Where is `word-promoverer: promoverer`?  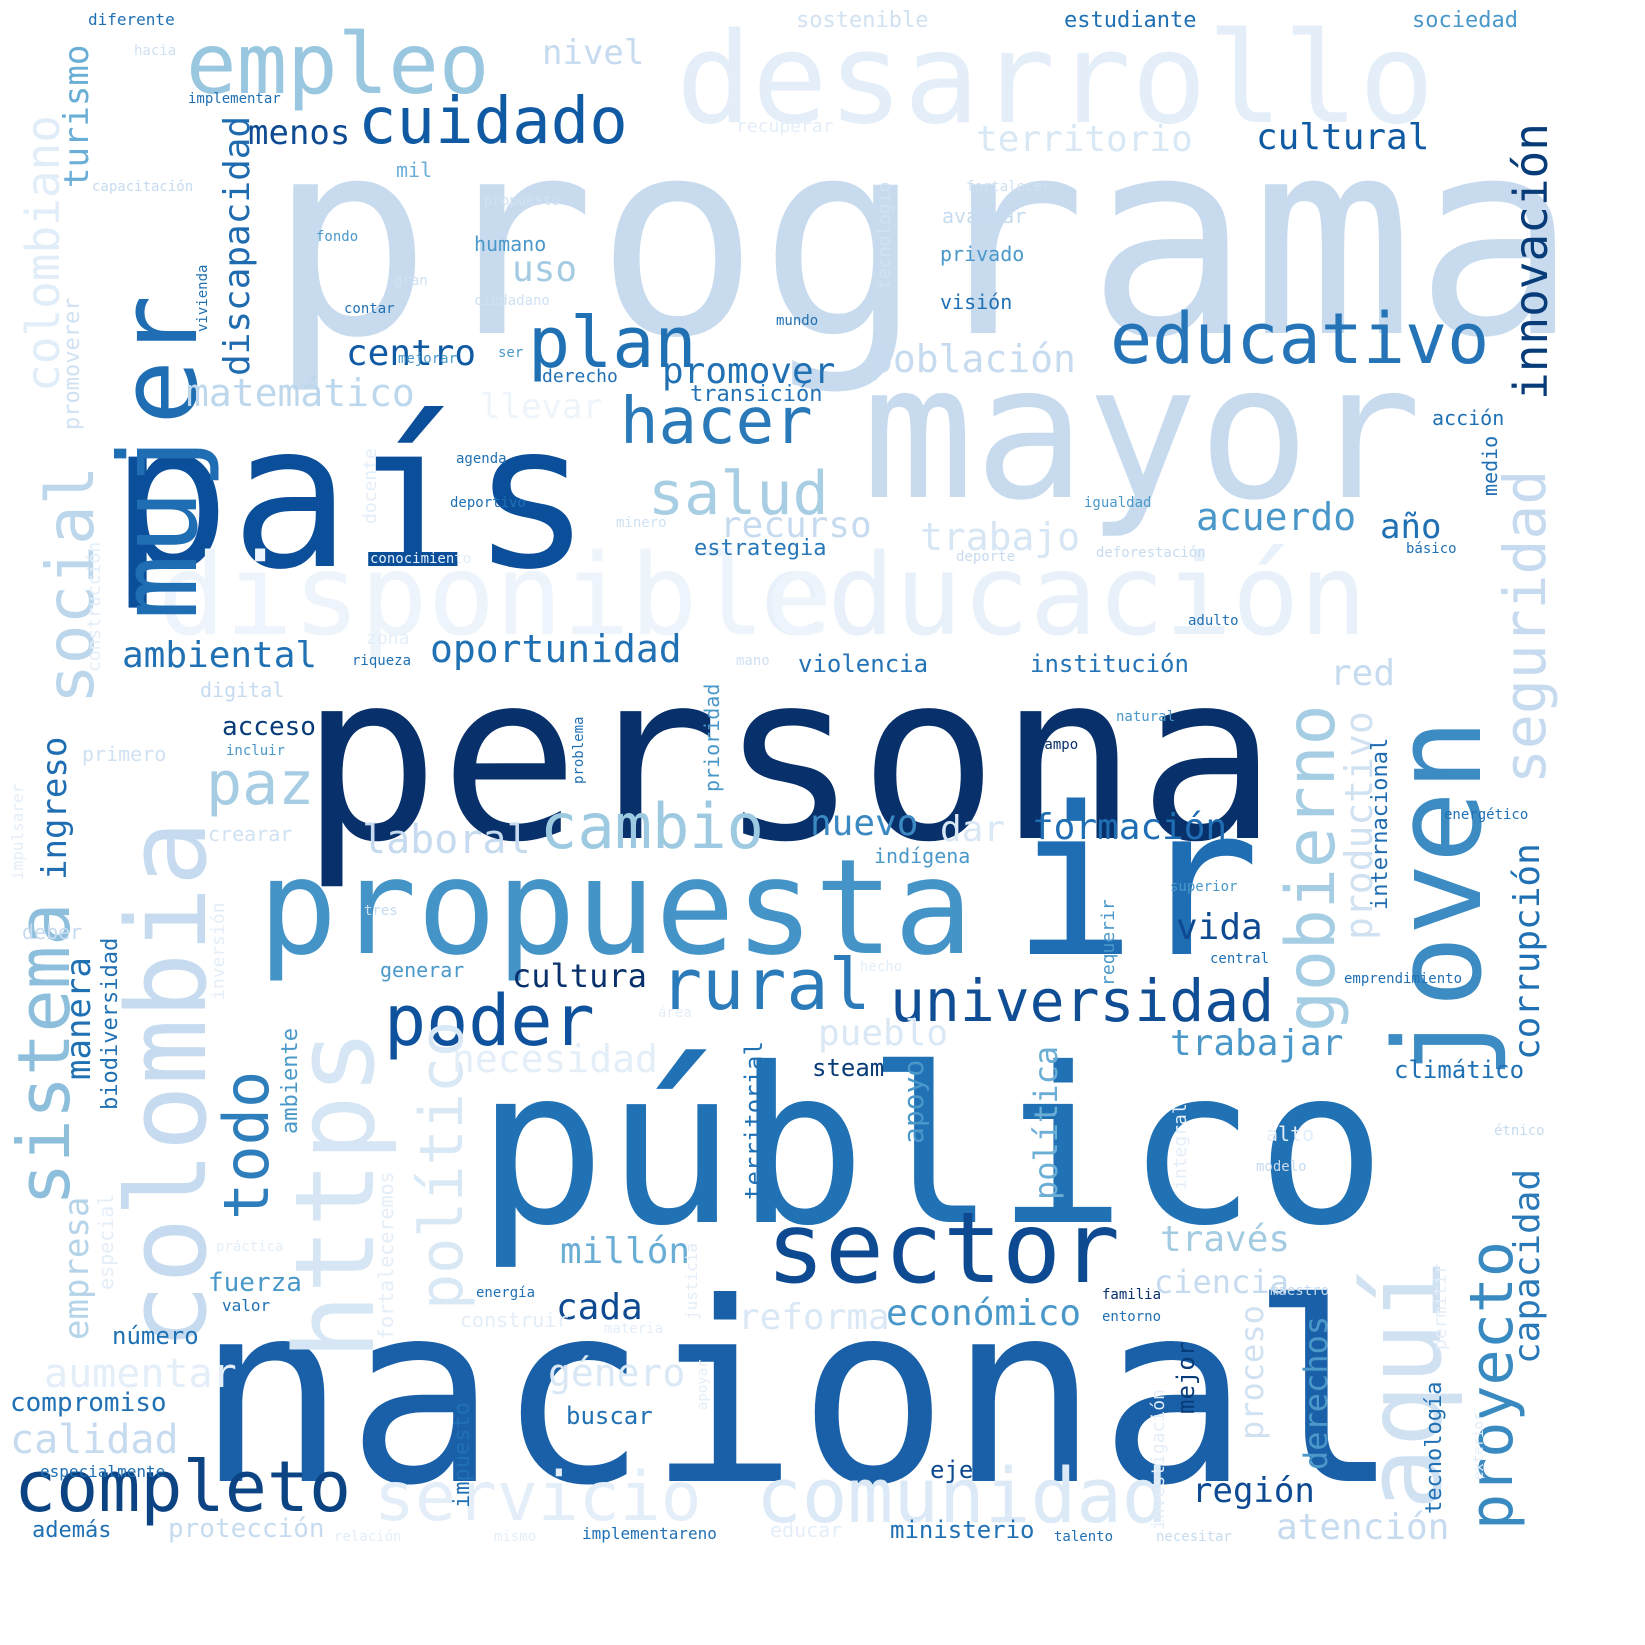
word-promoverer: promoverer is located at coordinates (72, 363).